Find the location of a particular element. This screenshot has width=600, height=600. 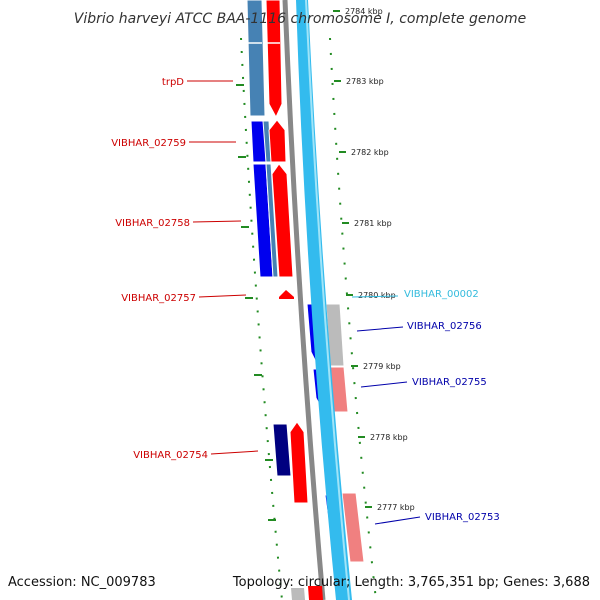

feature-vibhar-02758-red is located at coordinates (282, 220).